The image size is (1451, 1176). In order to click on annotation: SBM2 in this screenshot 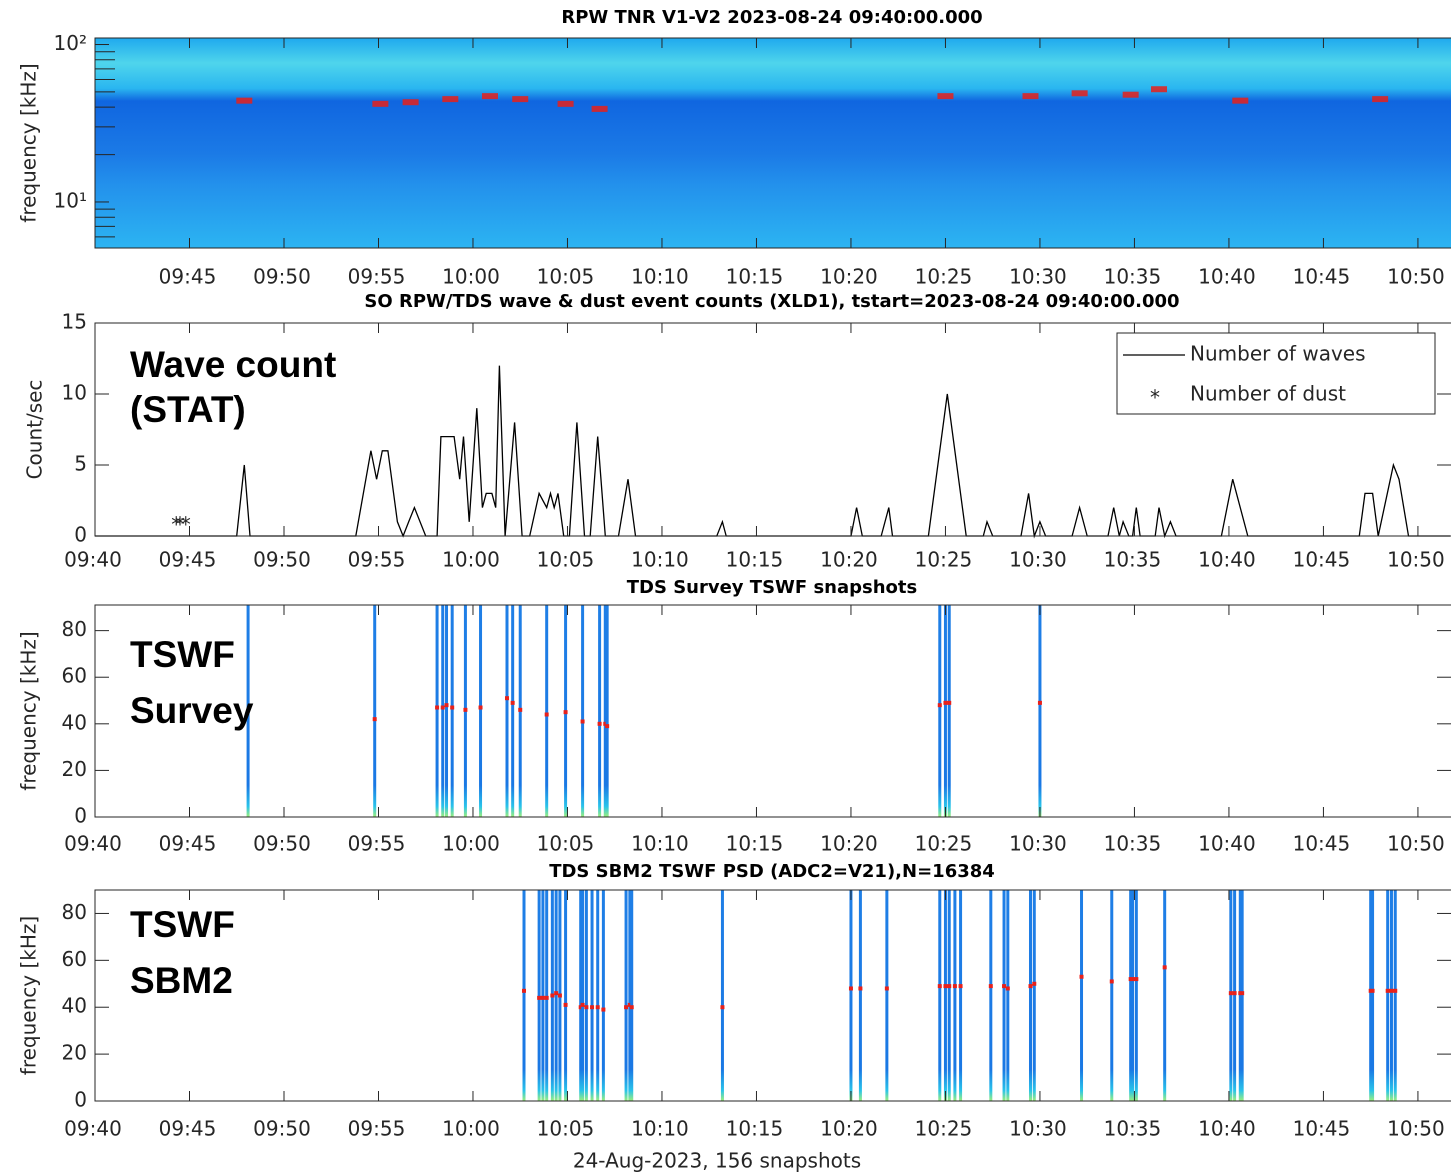, I will do `click(181, 980)`.